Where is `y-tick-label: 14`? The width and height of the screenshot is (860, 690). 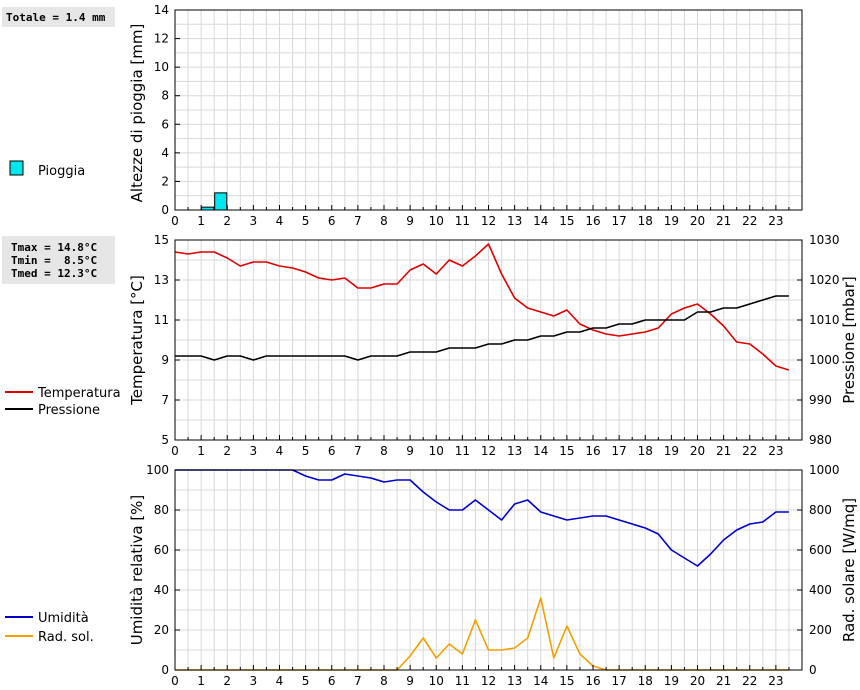
y-tick-label: 14 is located at coordinates (161, 10).